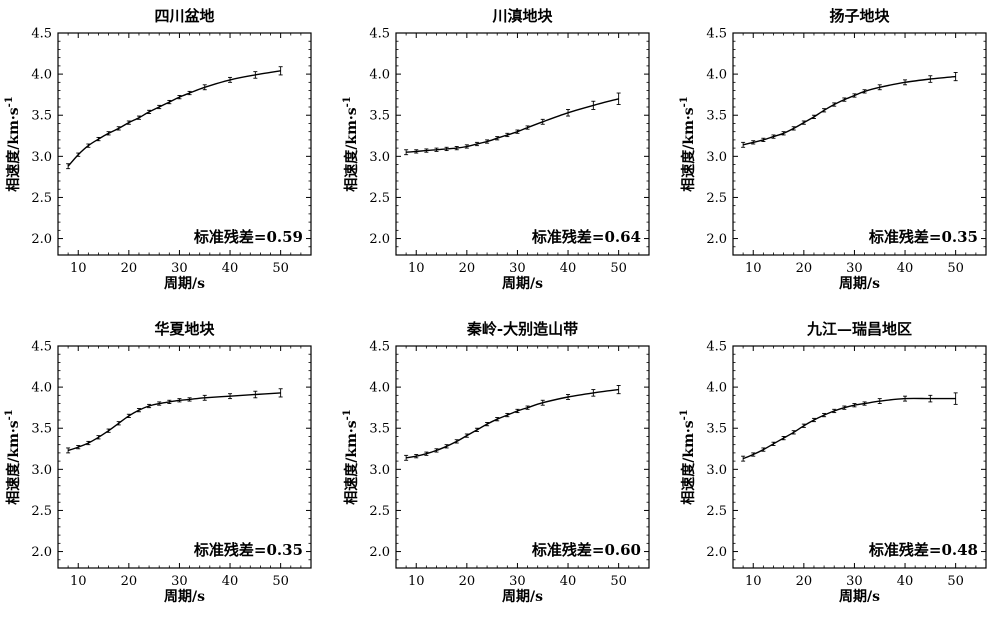 The width and height of the screenshot is (1000, 622). Describe the element at coordinates (522, 329) in the screenshot. I see `panel-title: 秦岭-大别造山带` at that location.